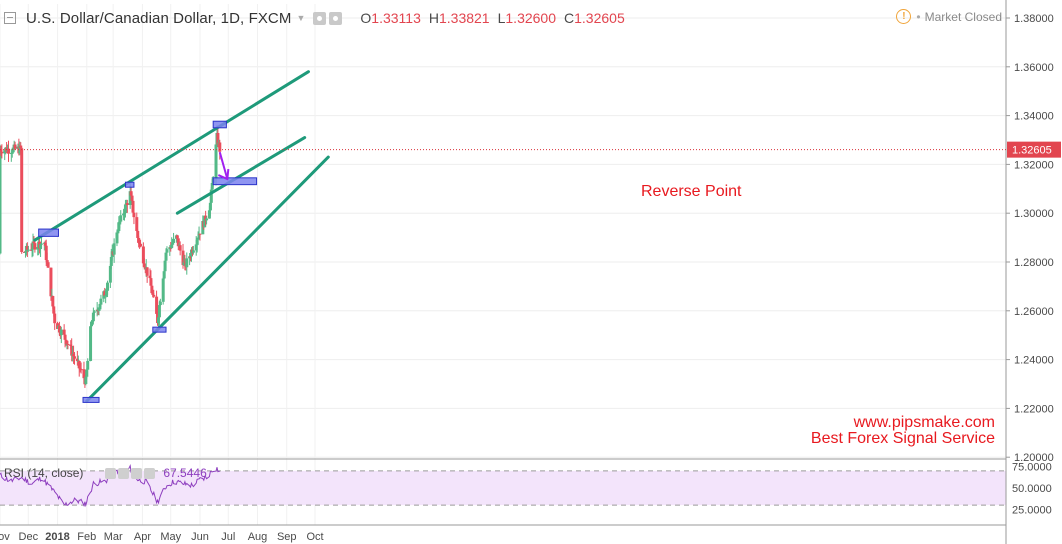 This screenshot has width=1062, height=544. What do you see at coordinates (113, 537) in the screenshot?
I see `x-tick-label: Mar` at bounding box center [113, 537].